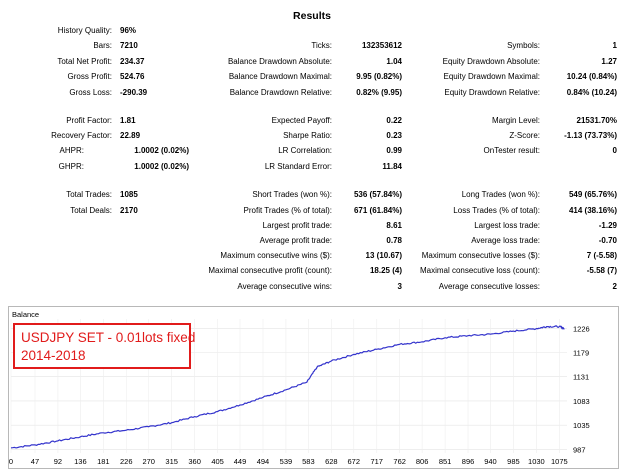  I want to click on y-tick-label: 1131, so click(581, 377).